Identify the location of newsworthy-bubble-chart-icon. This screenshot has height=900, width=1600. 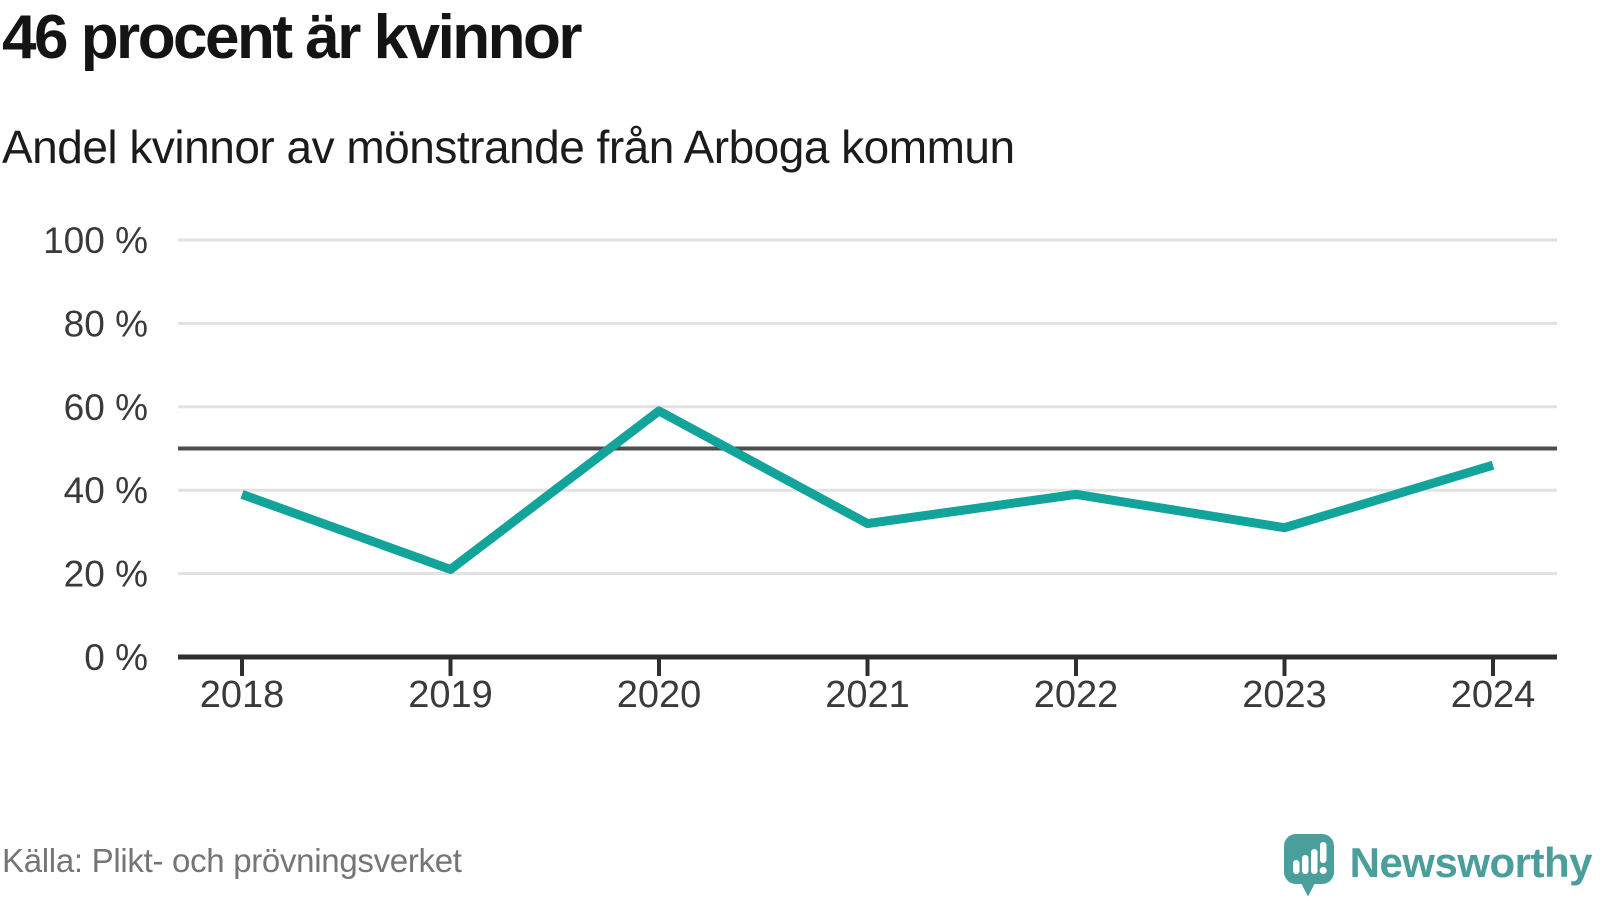
(1308, 865).